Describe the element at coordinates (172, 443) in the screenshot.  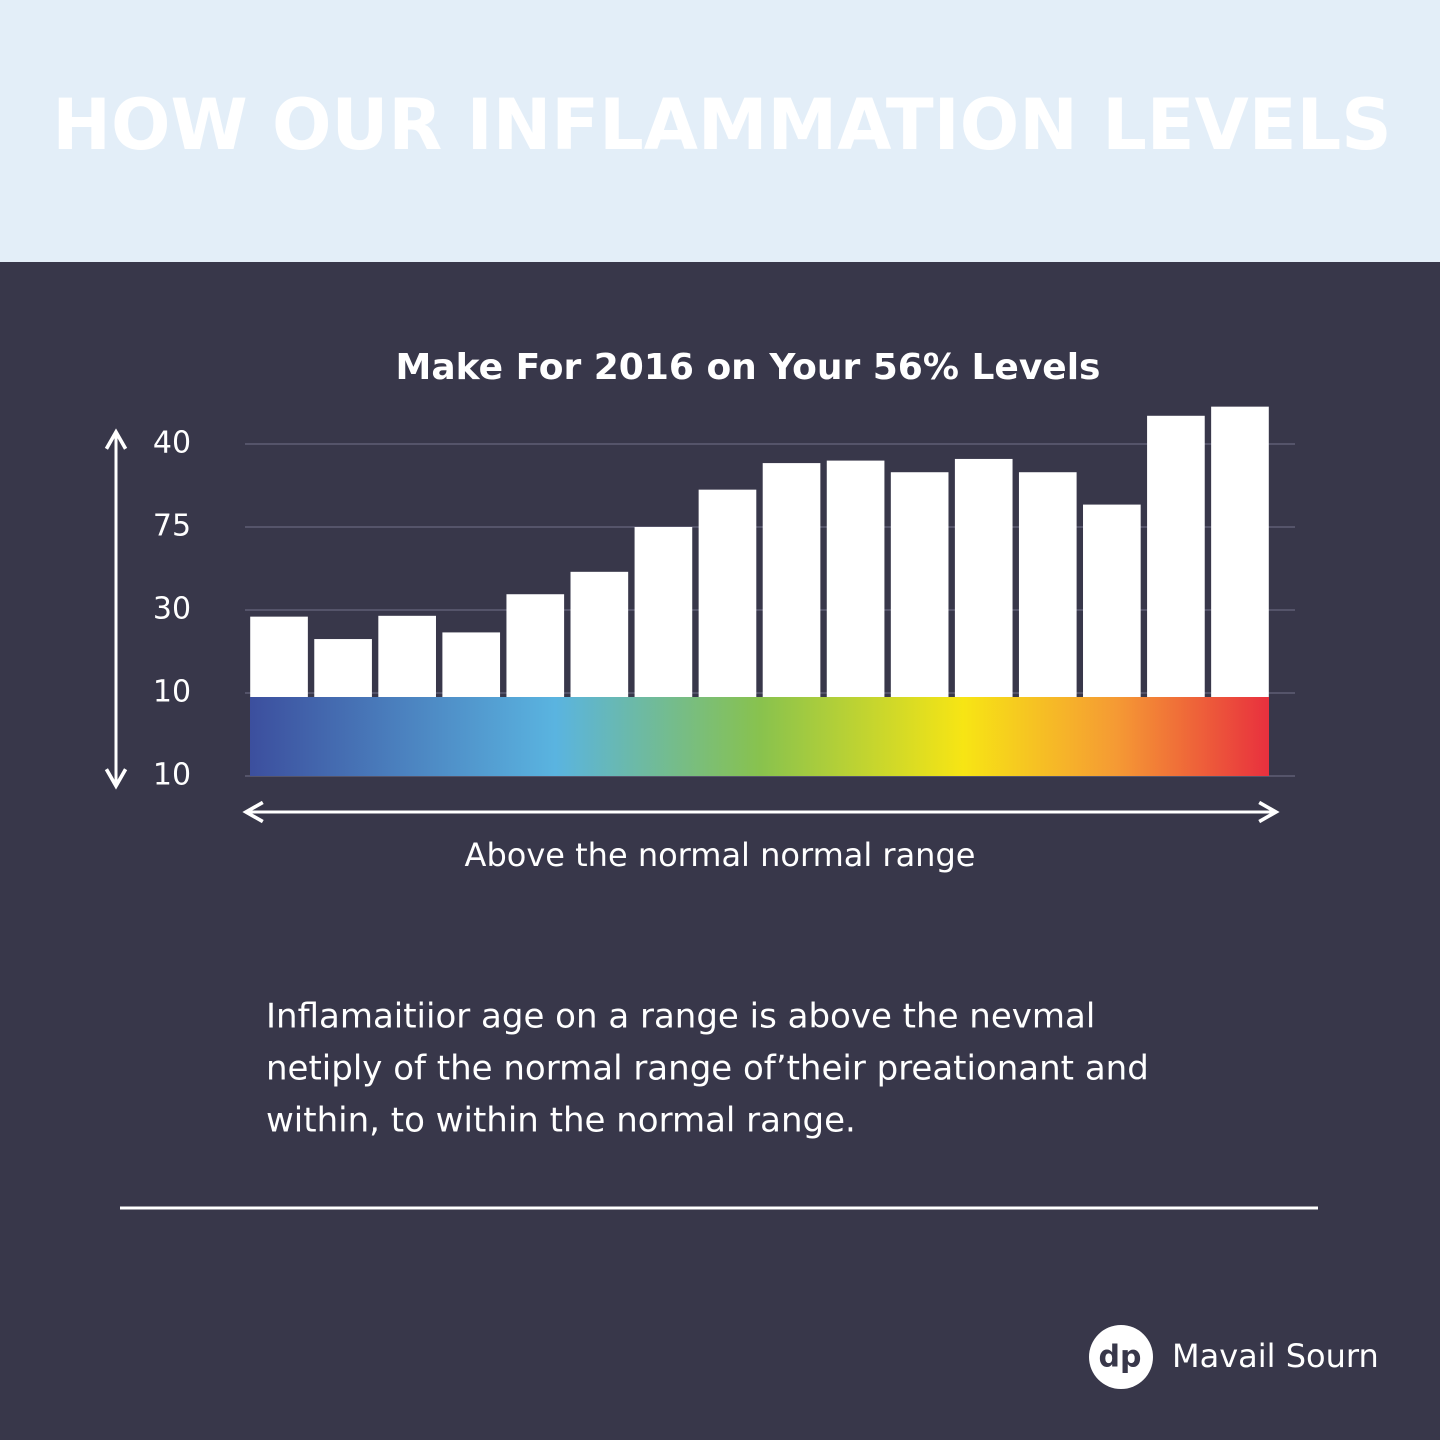
I see `y-tick-label: 40` at that location.